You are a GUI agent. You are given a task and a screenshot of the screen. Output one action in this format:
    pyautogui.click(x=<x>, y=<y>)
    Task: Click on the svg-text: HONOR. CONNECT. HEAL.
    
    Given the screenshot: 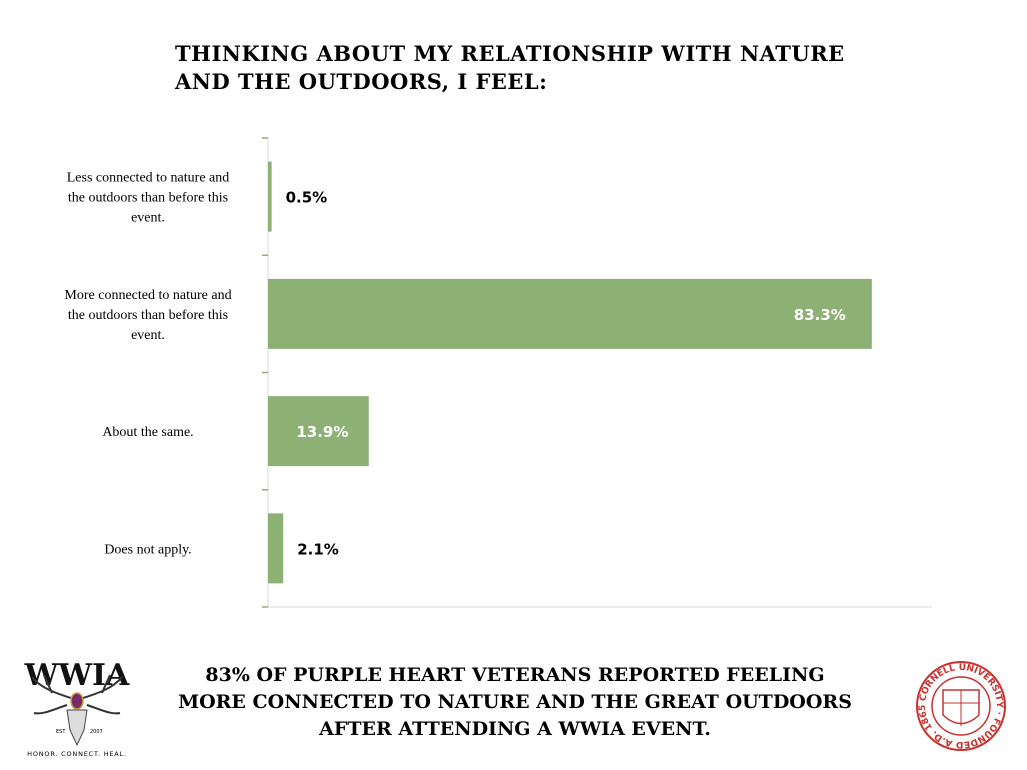 What is the action you would take?
    pyautogui.click(x=77, y=754)
    